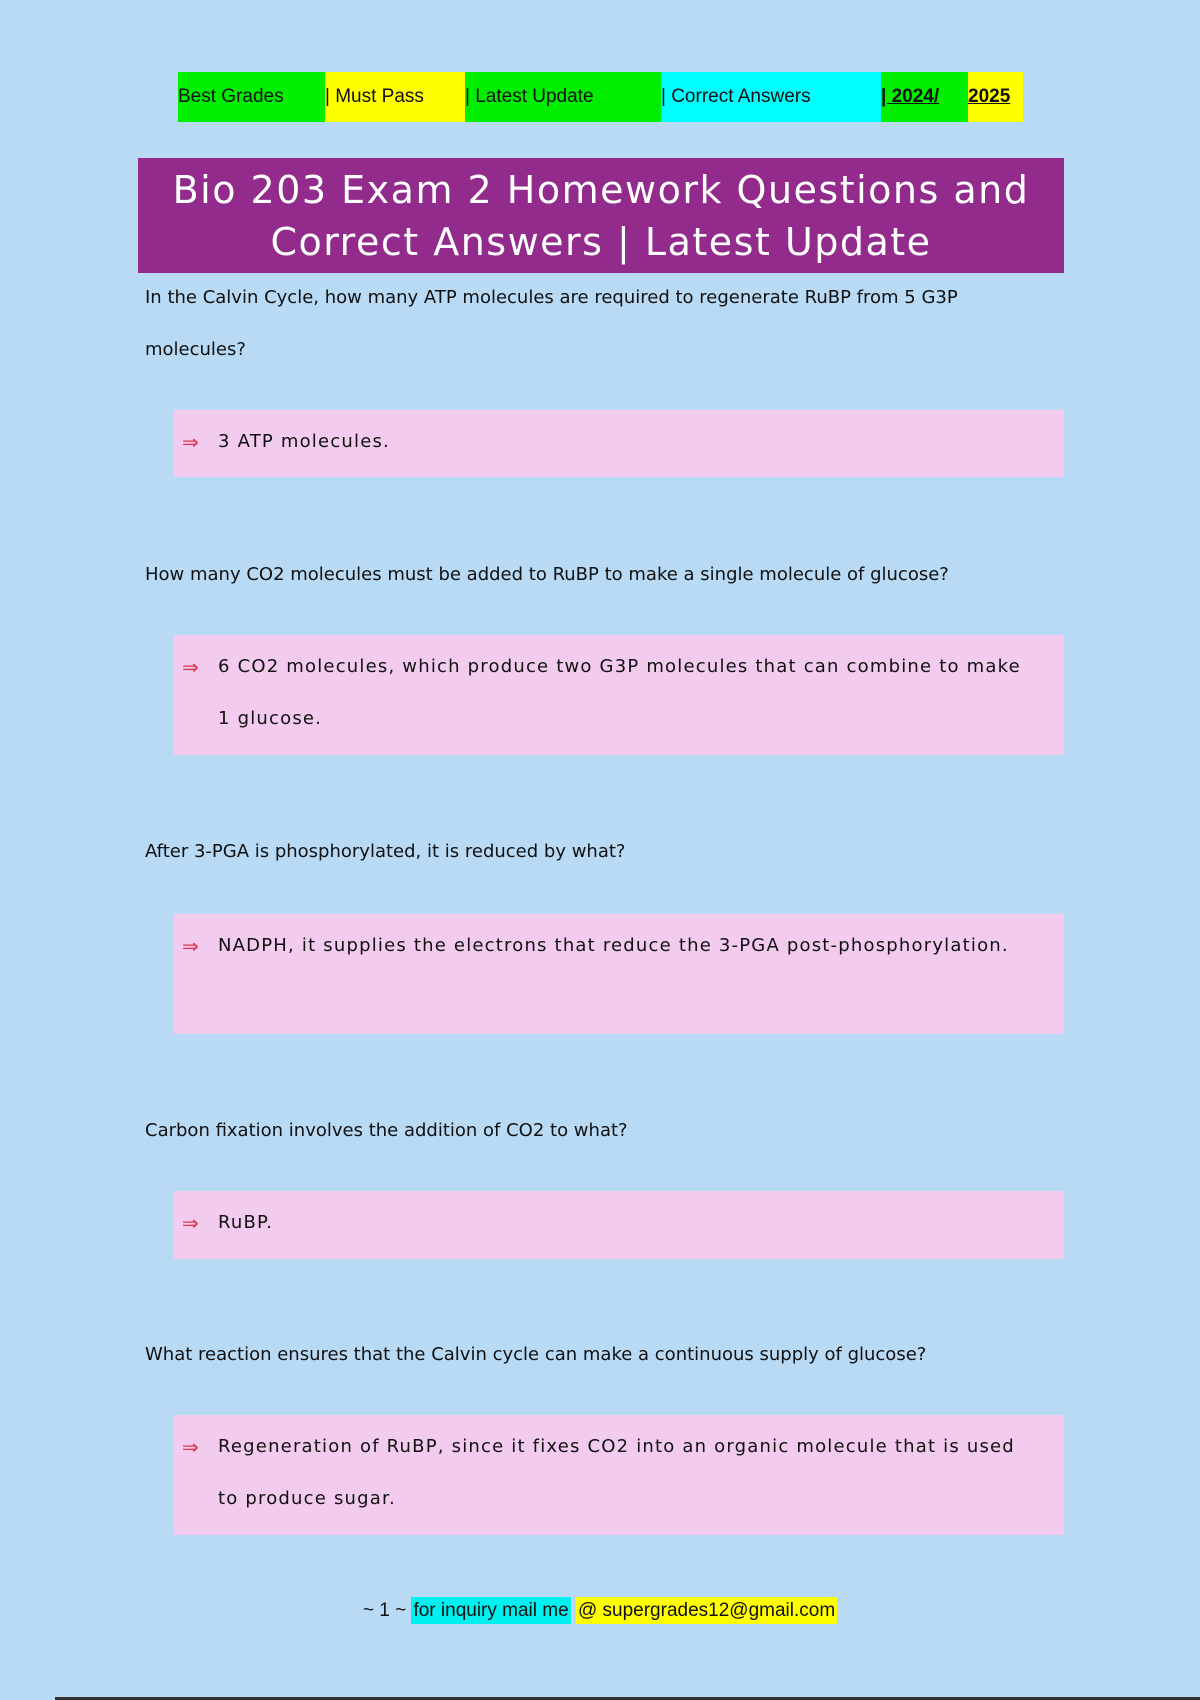  I want to click on banner-best-grades: Best Grades, so click(251, 97).